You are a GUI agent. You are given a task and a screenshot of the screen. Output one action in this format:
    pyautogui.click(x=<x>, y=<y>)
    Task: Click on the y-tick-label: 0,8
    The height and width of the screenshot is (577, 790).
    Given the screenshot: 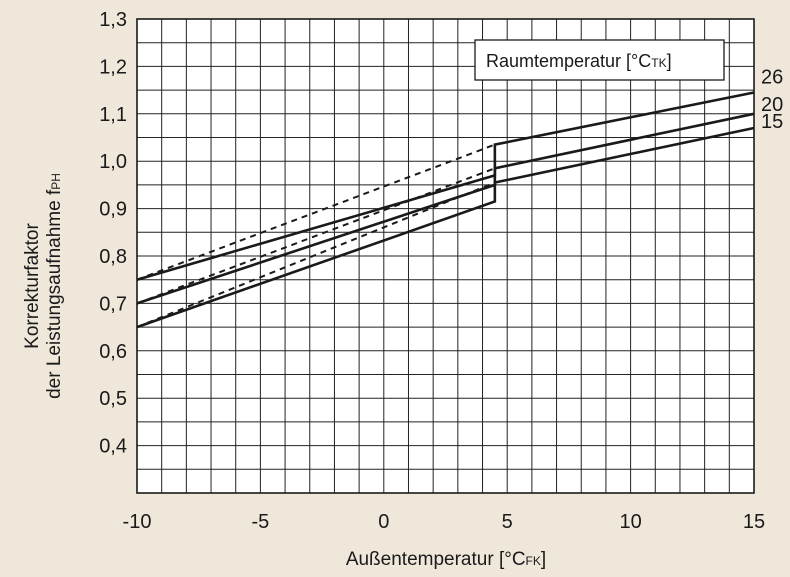 What is the action you would take?
    pyautogui.click(x=113, y=257)
    